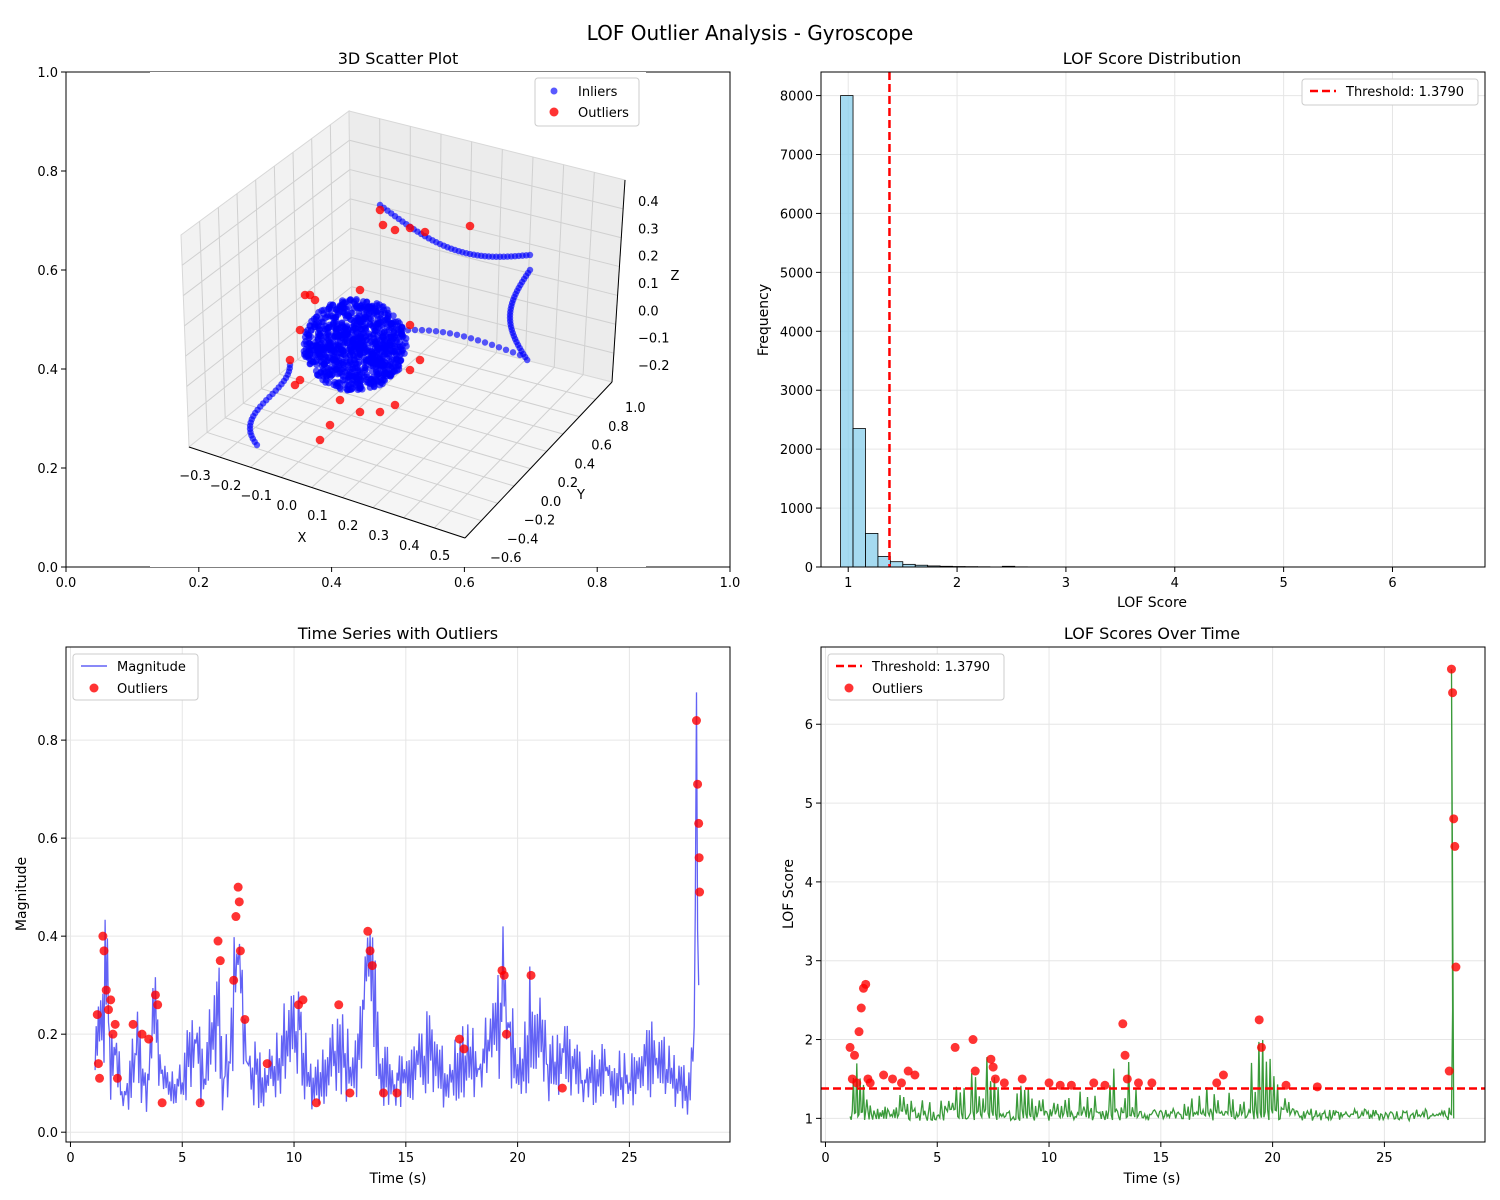 The height and width of the screenshot is (1200, 1500). What do you see at coordinates (151, 667) in the screenshot?
I see `p3-legend-magnitude-label: Magnitude` at bounding box center [151, 667].